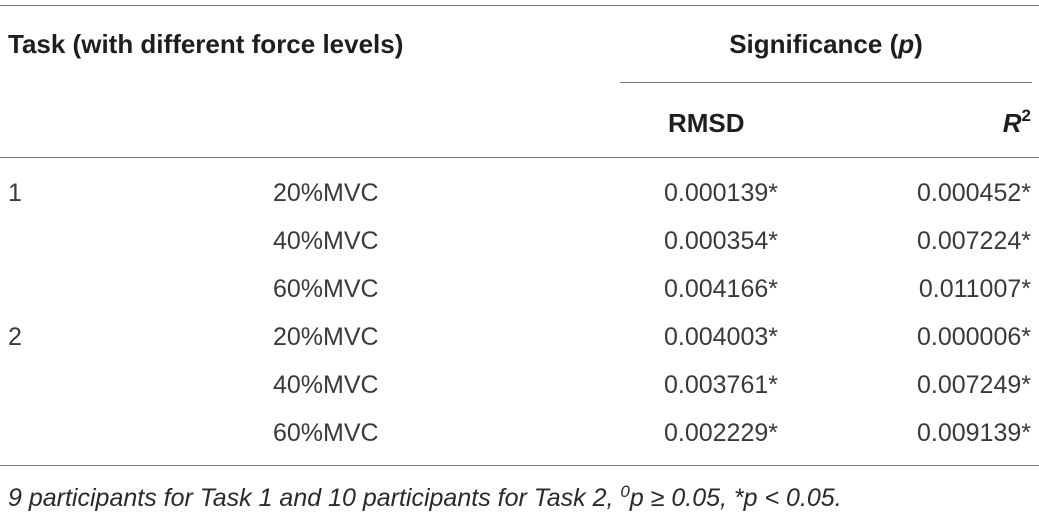  I want to click on cell-r-squared: 0.007249*, so click(973, 385).